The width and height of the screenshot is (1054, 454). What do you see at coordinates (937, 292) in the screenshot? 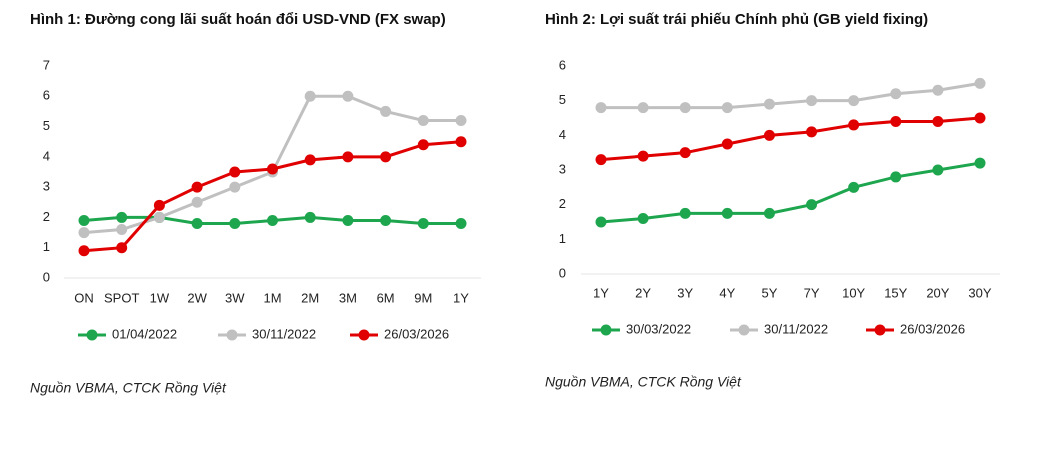
I see `x-tick-label: 20Y` at bounding box center [937, 292].